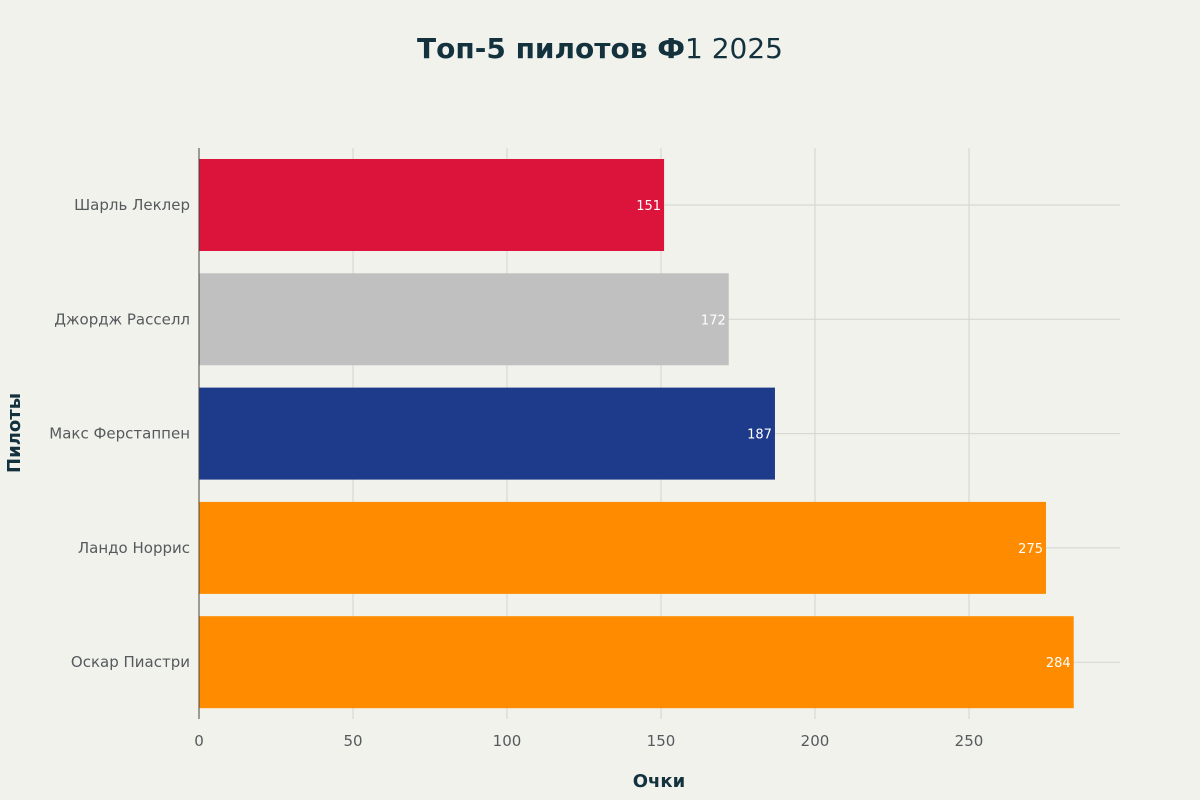 Image resolution: width=1200 pixels, height=800 pixels. I want to click on chart-title: Топ-5 пилотов Ф1 2025, so click(600, 48).